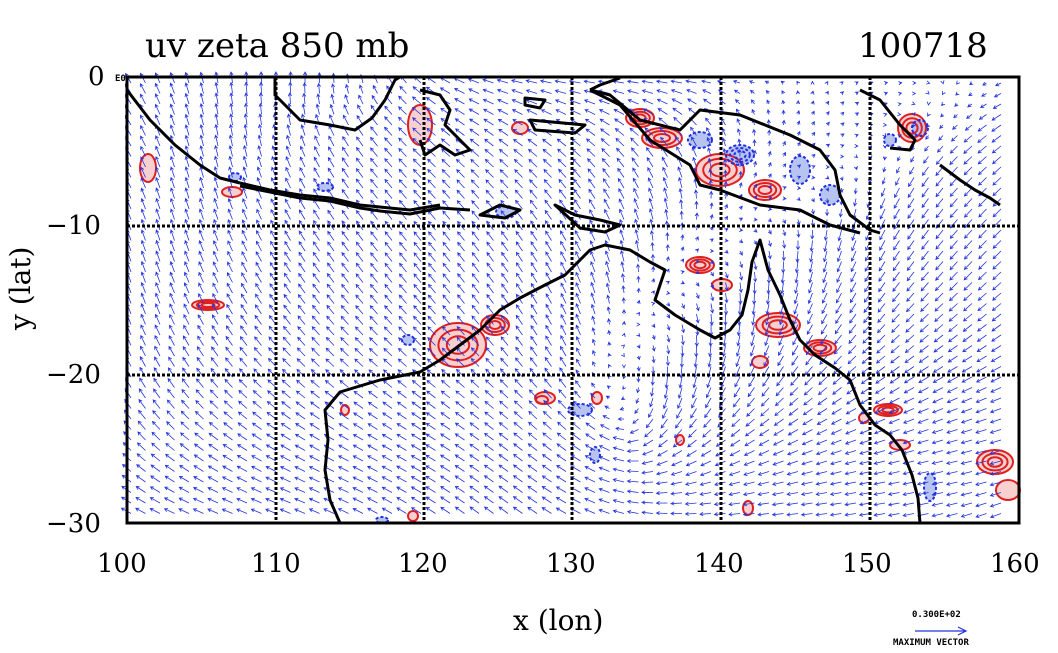 This screenshot has height=653, width=1058. I want to click on vector-key-arrow-icon, so click(941, 631).